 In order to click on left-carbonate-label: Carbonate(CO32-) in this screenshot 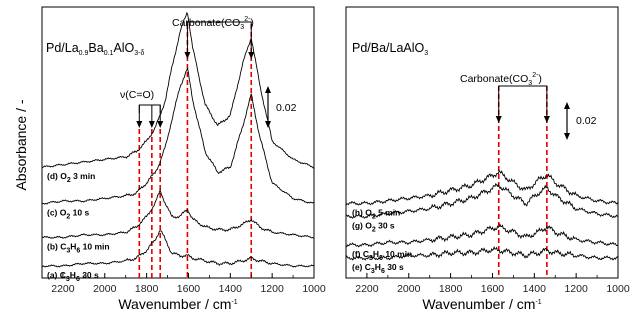, I will do `click(213, 23)`.